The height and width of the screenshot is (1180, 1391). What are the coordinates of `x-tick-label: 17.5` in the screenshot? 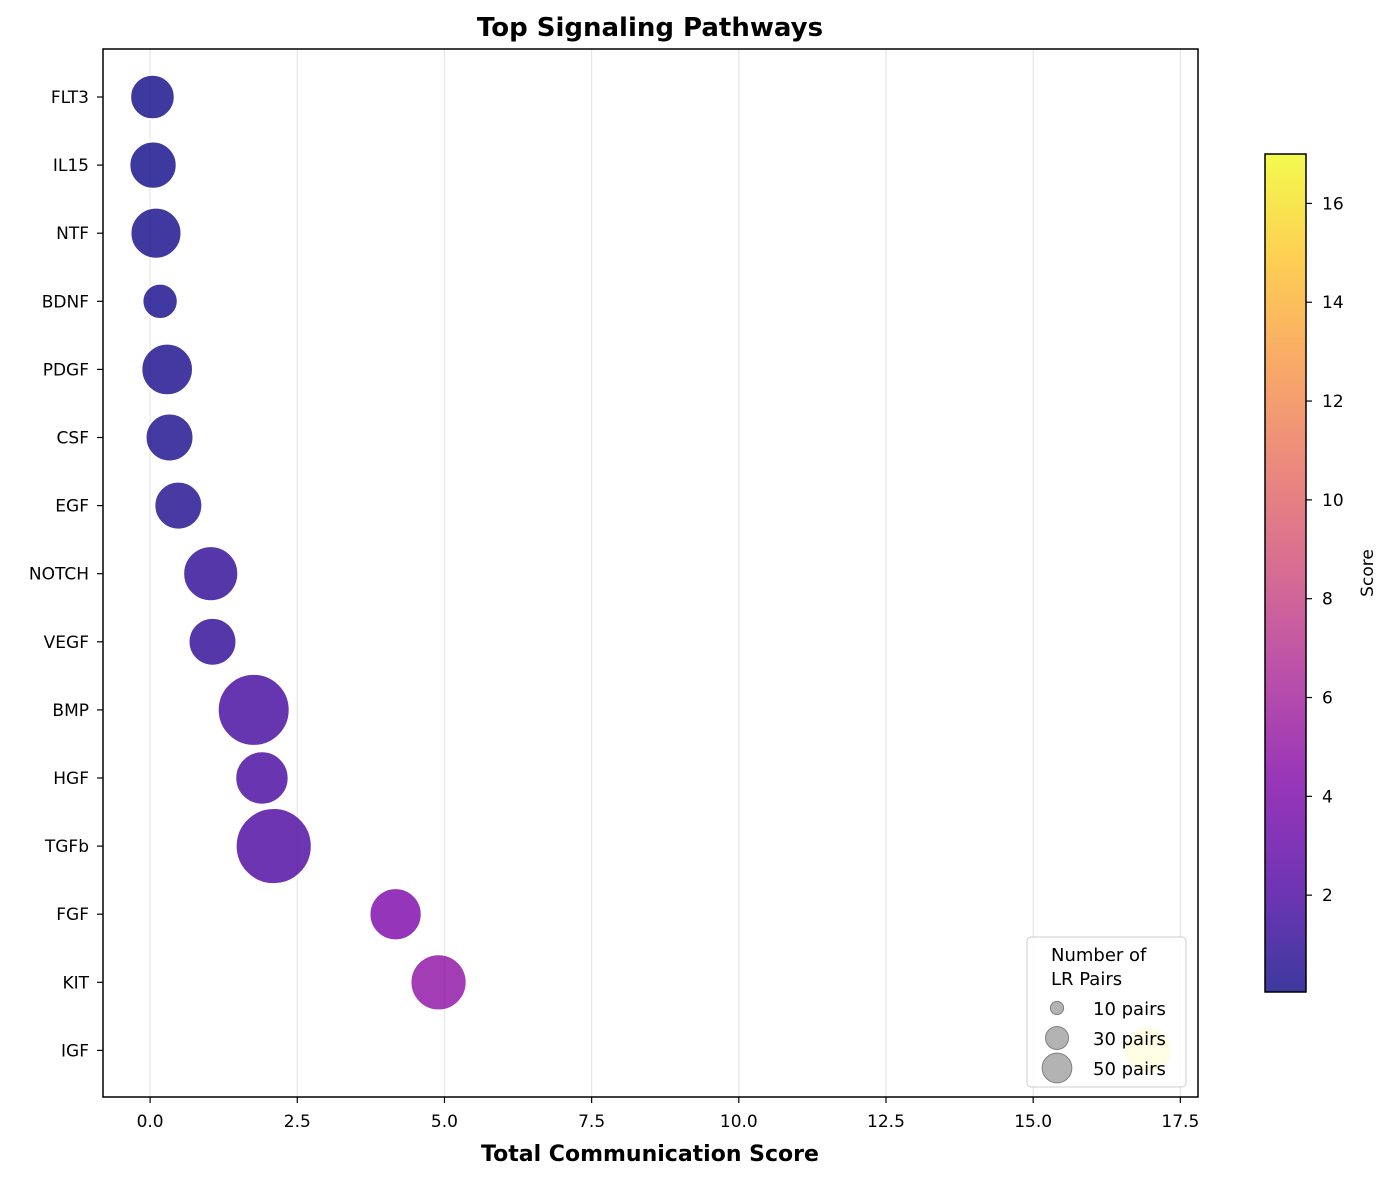 It's located at (1180, 1122).